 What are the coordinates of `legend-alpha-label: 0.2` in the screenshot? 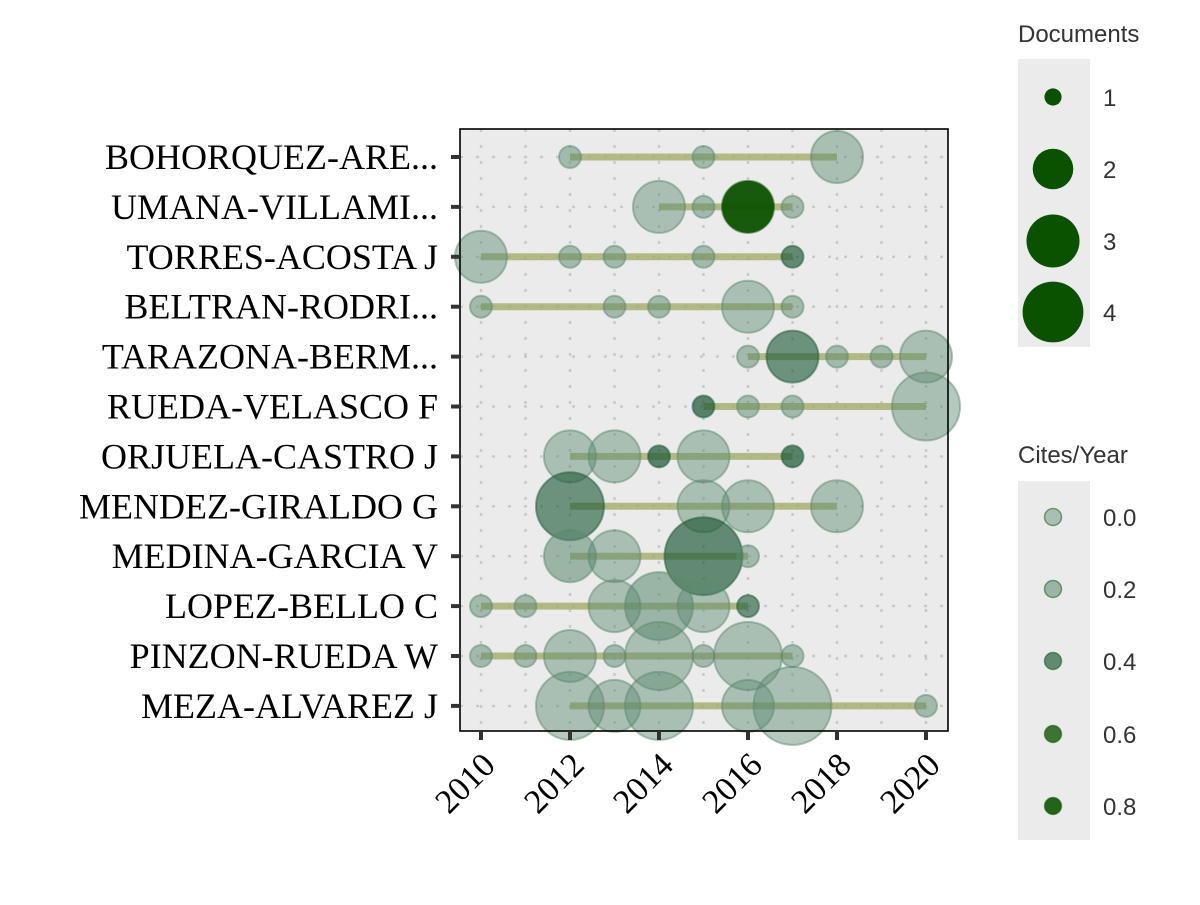 It's located at (1119, 590).